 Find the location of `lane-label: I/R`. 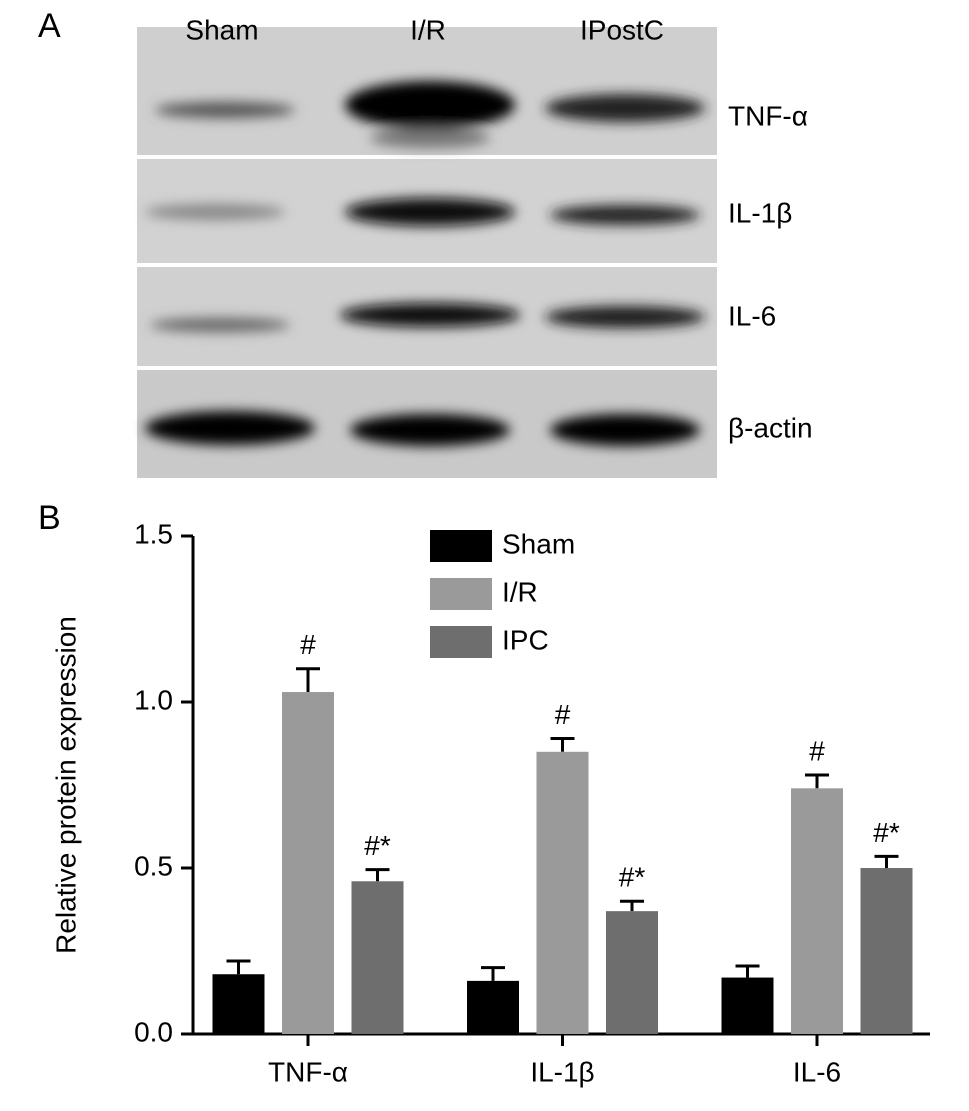

lane-label: I/R is located at coordinates (428, 29).